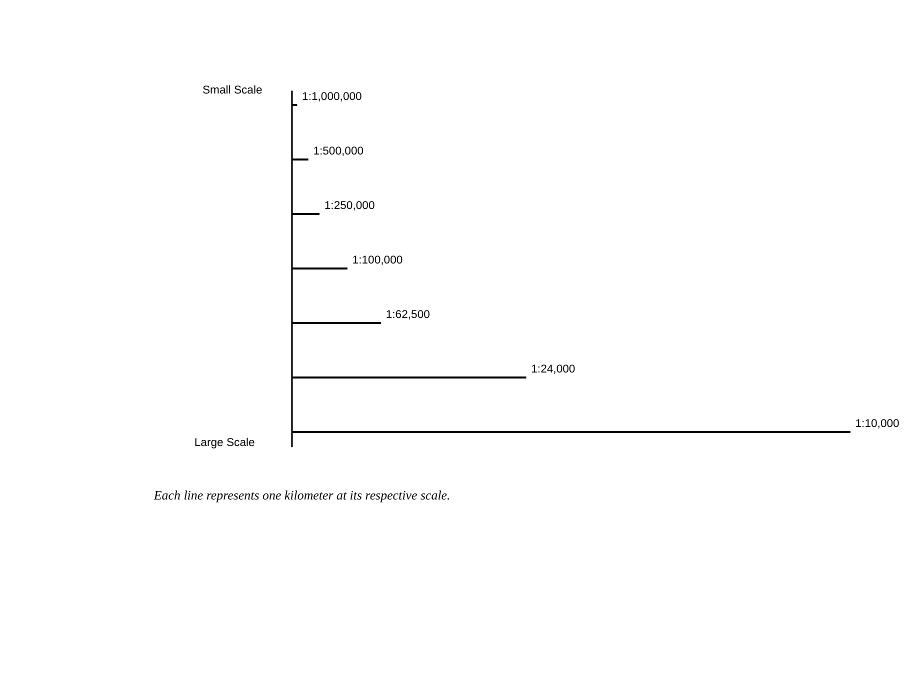 The height and width of the screenshot is (678, 916). Describe the element at coordinates (553, 370) in the screenshot. I see `y-tick-label: 1:24,000` at that location.